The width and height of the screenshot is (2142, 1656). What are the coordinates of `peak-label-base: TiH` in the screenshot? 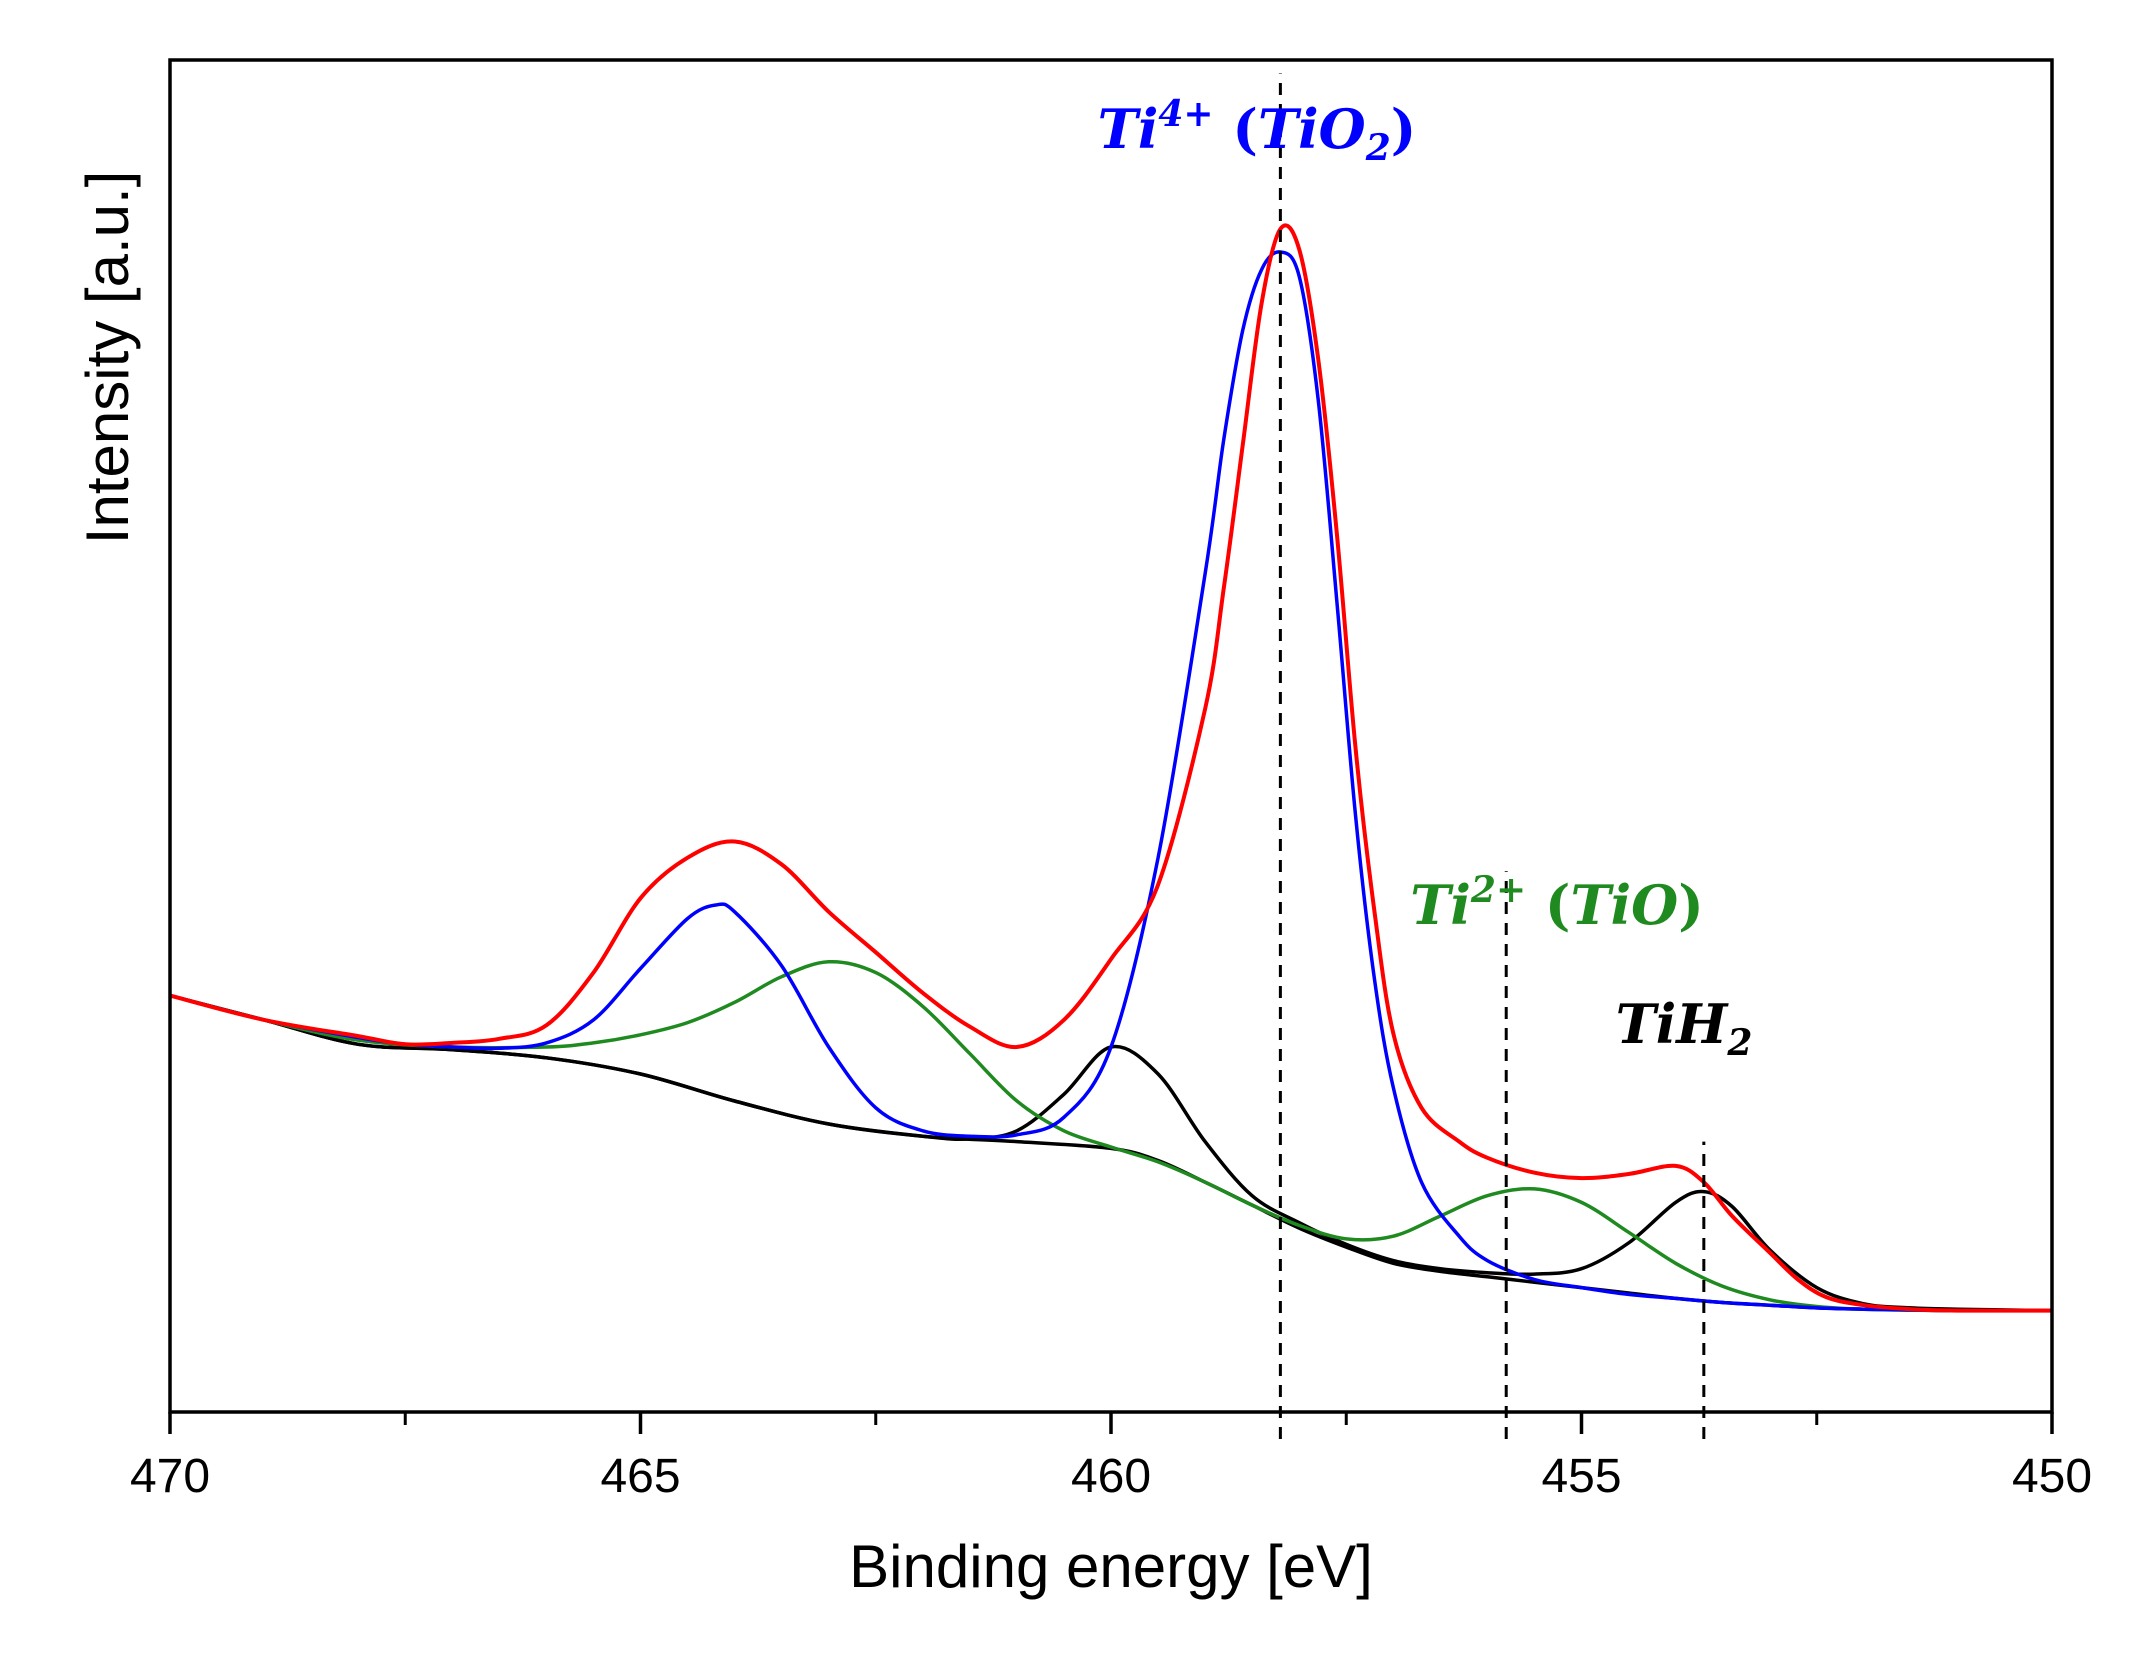 It's located at (1673, 1024).